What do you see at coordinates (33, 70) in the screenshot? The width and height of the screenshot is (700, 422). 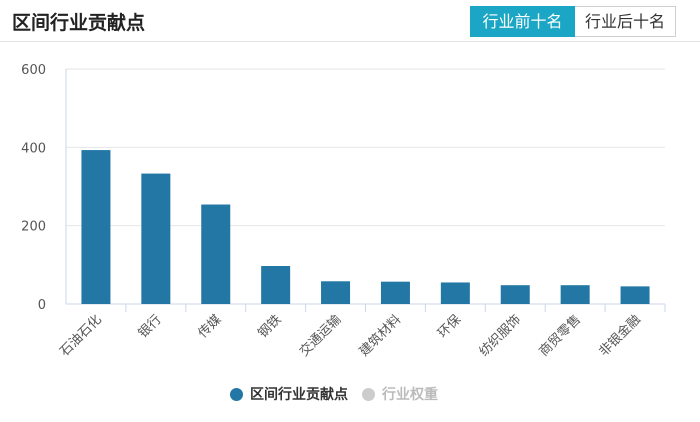 I see `y-tick-label: 600` at bounding box center [33, 70].